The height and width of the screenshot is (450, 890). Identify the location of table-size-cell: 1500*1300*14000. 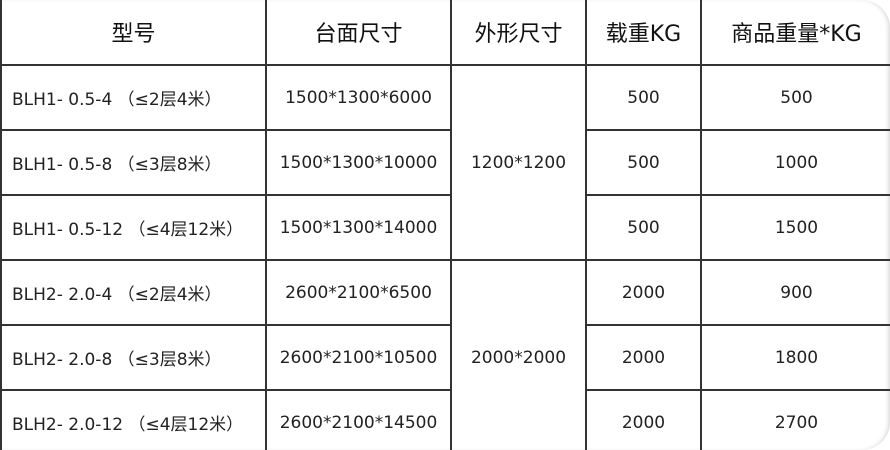
(358, 227).